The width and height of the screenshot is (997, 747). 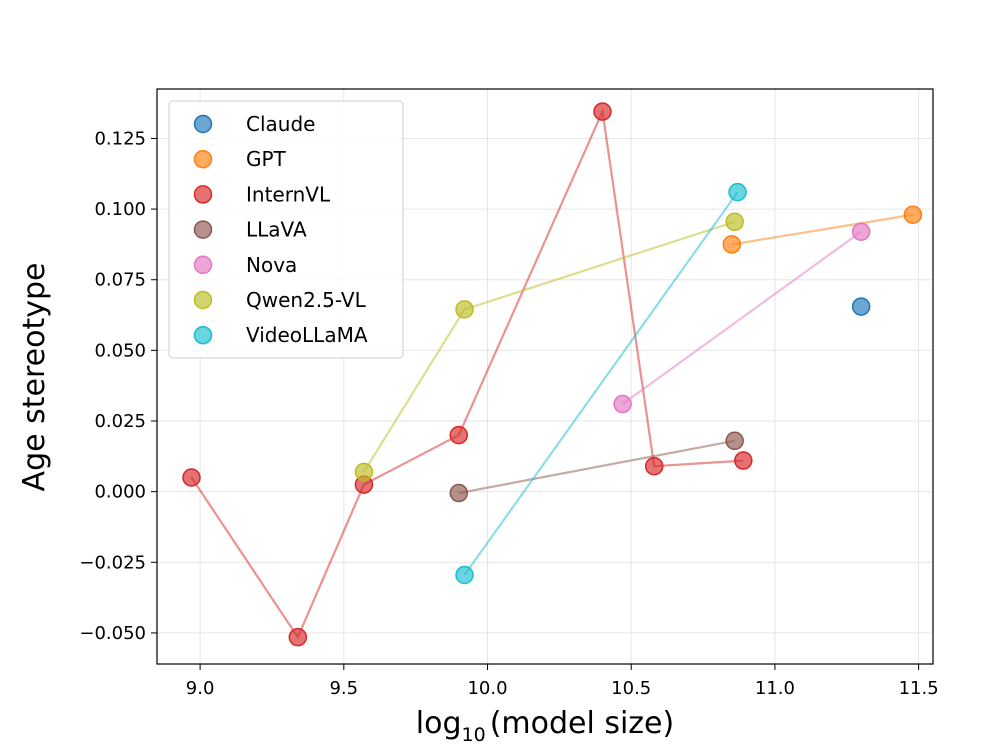 I want to click on legend-label-llava: LLaVA, so click(x=276, y=230).